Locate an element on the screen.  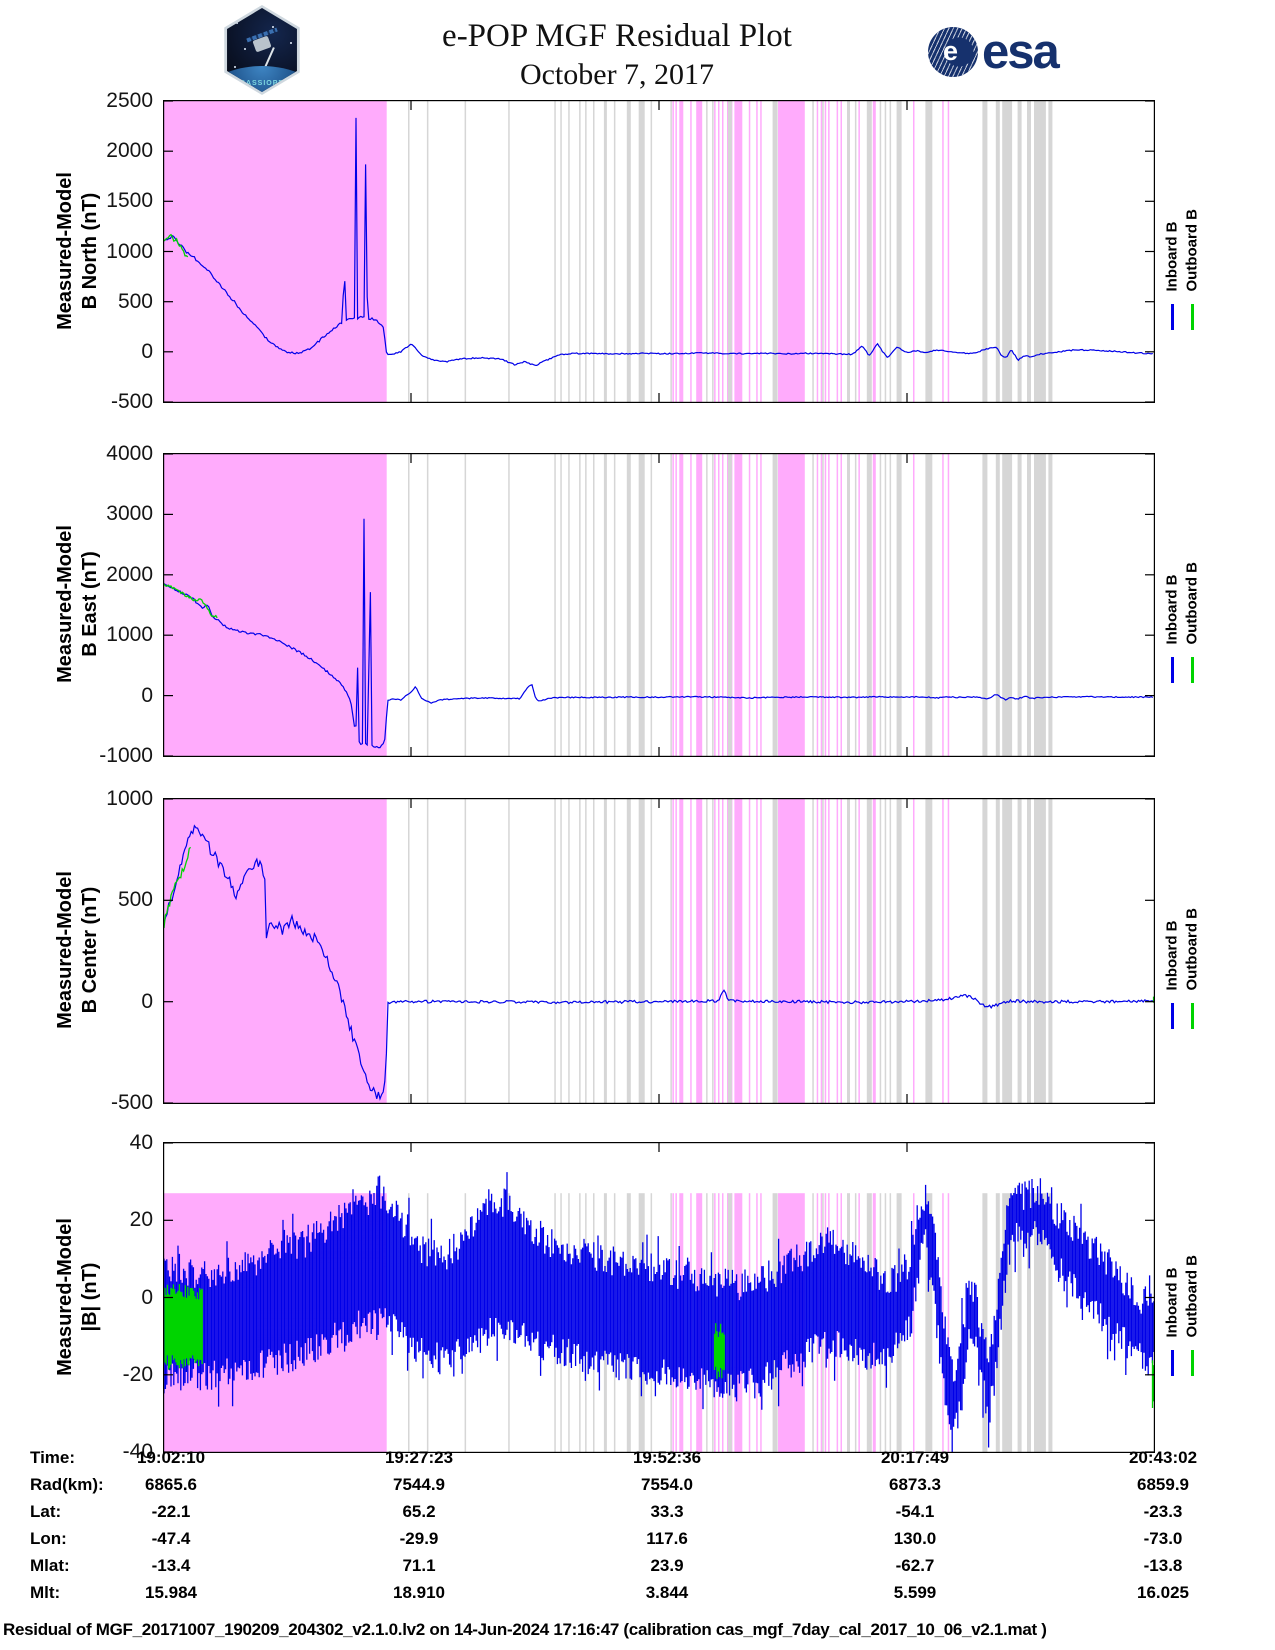
esa-logo: e esa is located at coordinates (994, 52).